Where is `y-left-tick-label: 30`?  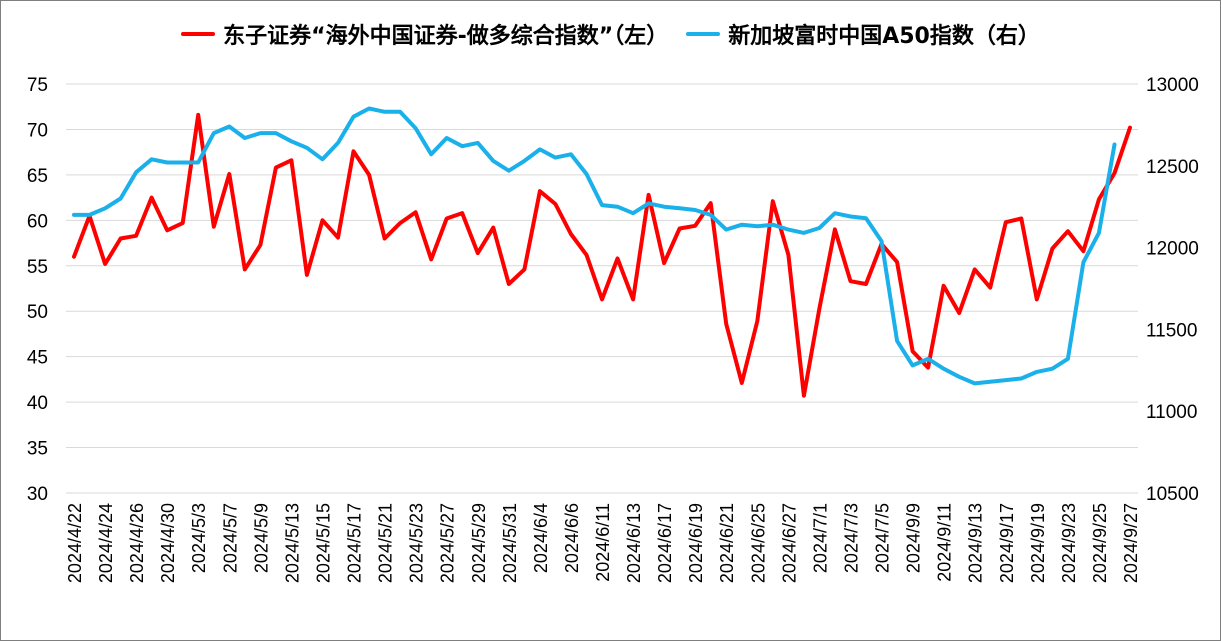 y-left-tick-label: 30 is located at coordinates (37, 494).